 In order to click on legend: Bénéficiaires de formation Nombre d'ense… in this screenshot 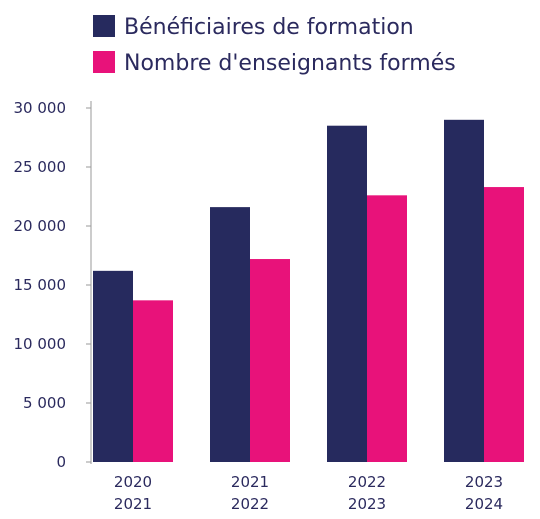, I will do `click(274, 45)`.